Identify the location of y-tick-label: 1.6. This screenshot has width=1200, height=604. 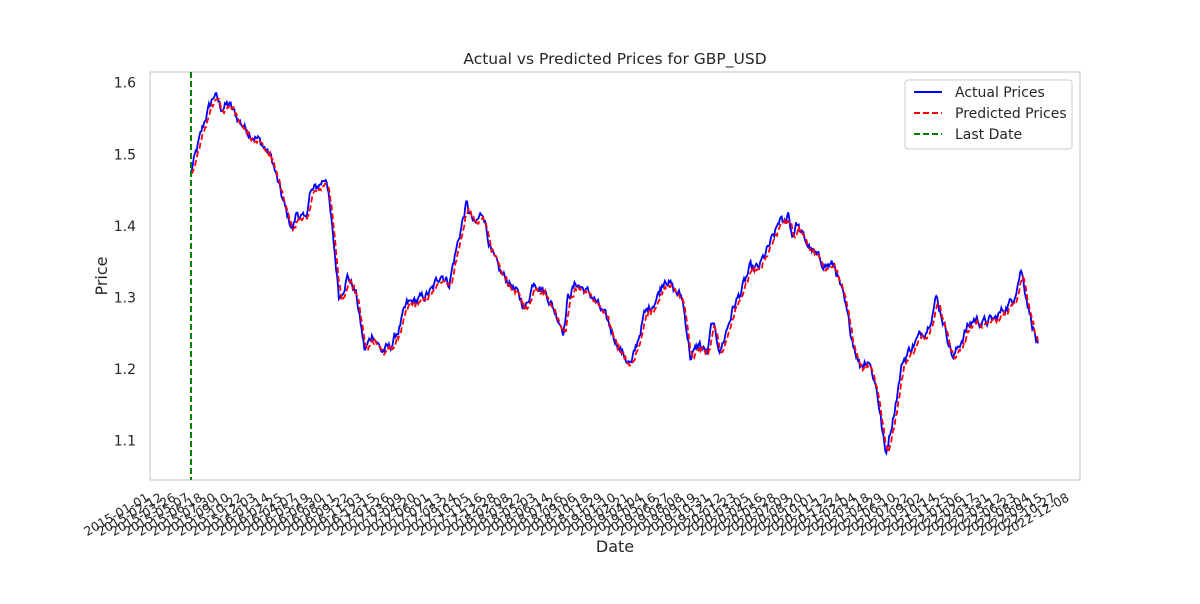
(125, 84).